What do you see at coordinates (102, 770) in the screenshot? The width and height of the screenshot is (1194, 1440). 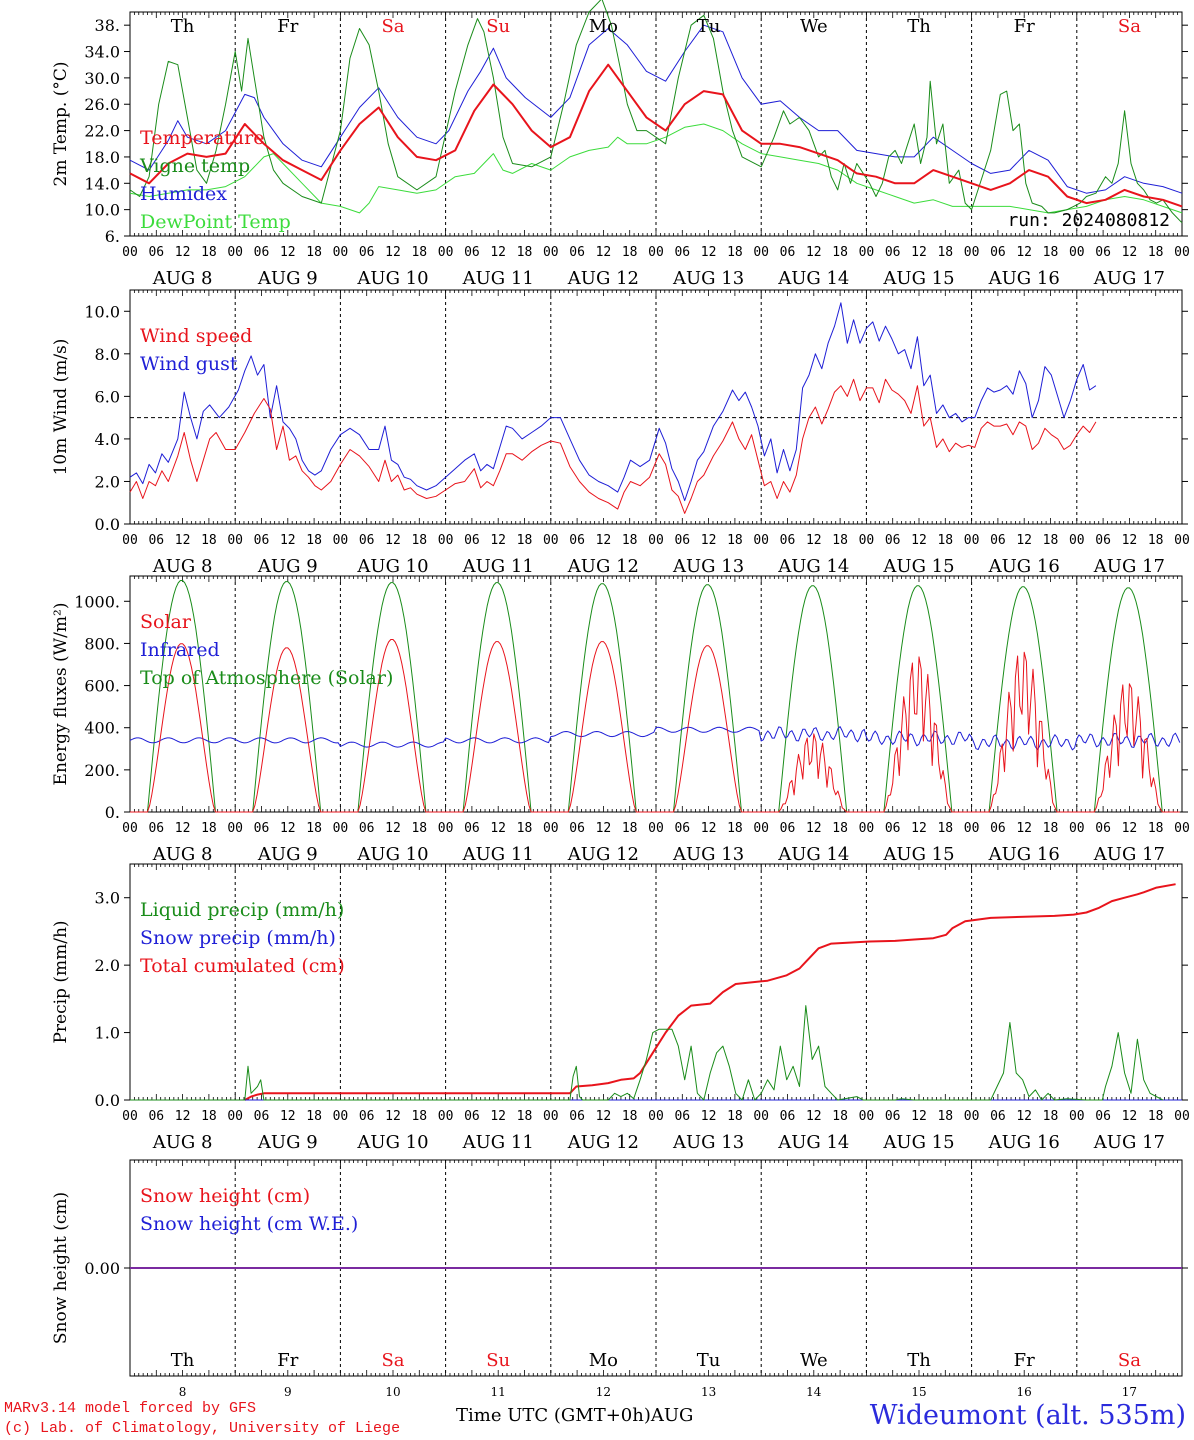 I see `y-tick-label: 200.` at bounding box center [102, 770].